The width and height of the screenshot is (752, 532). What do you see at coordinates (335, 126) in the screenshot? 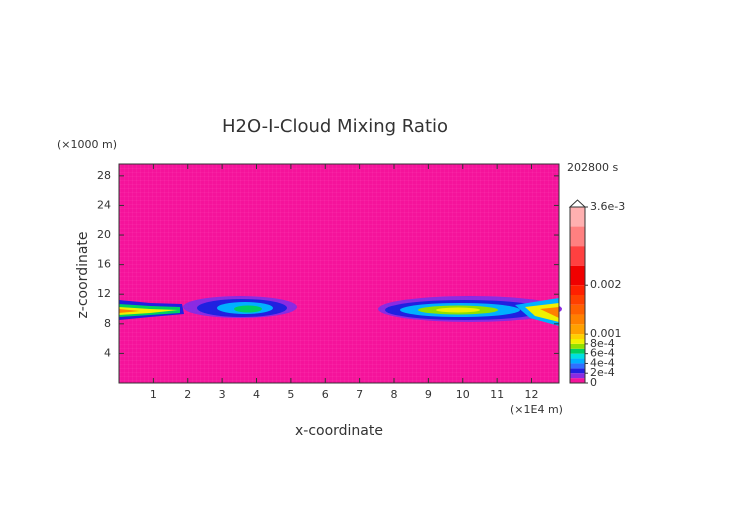
I see `chart-title: H2O-I-Cloud Mixing Ratio` at bounding box center [335, 126].